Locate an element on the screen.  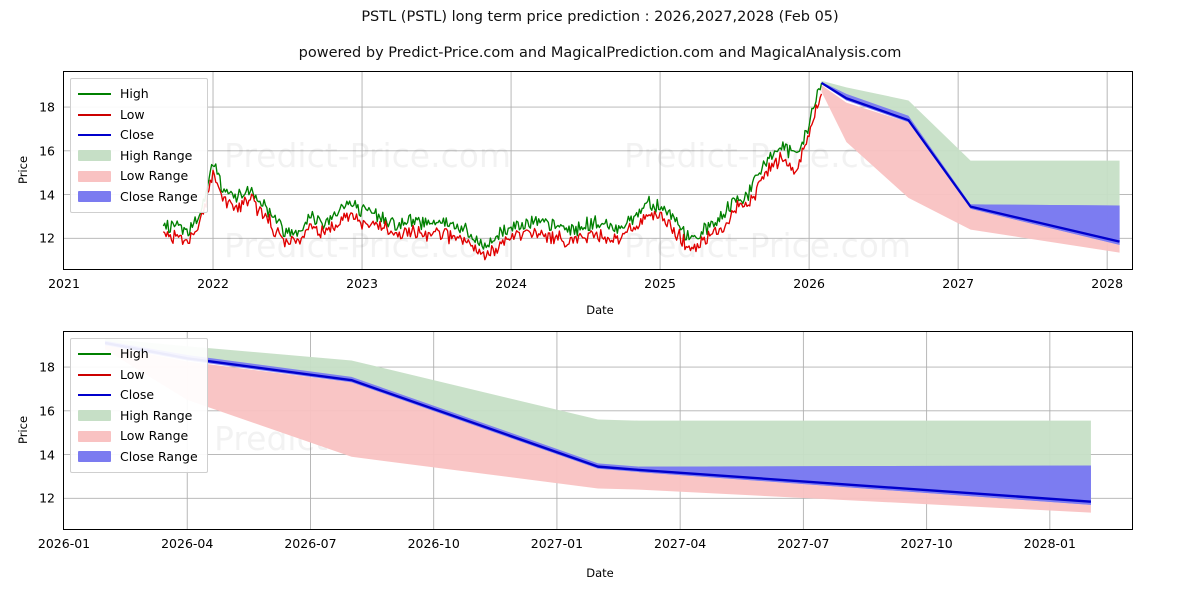
x-tick-label: 2027-04 is located at coordinates (680, 543).